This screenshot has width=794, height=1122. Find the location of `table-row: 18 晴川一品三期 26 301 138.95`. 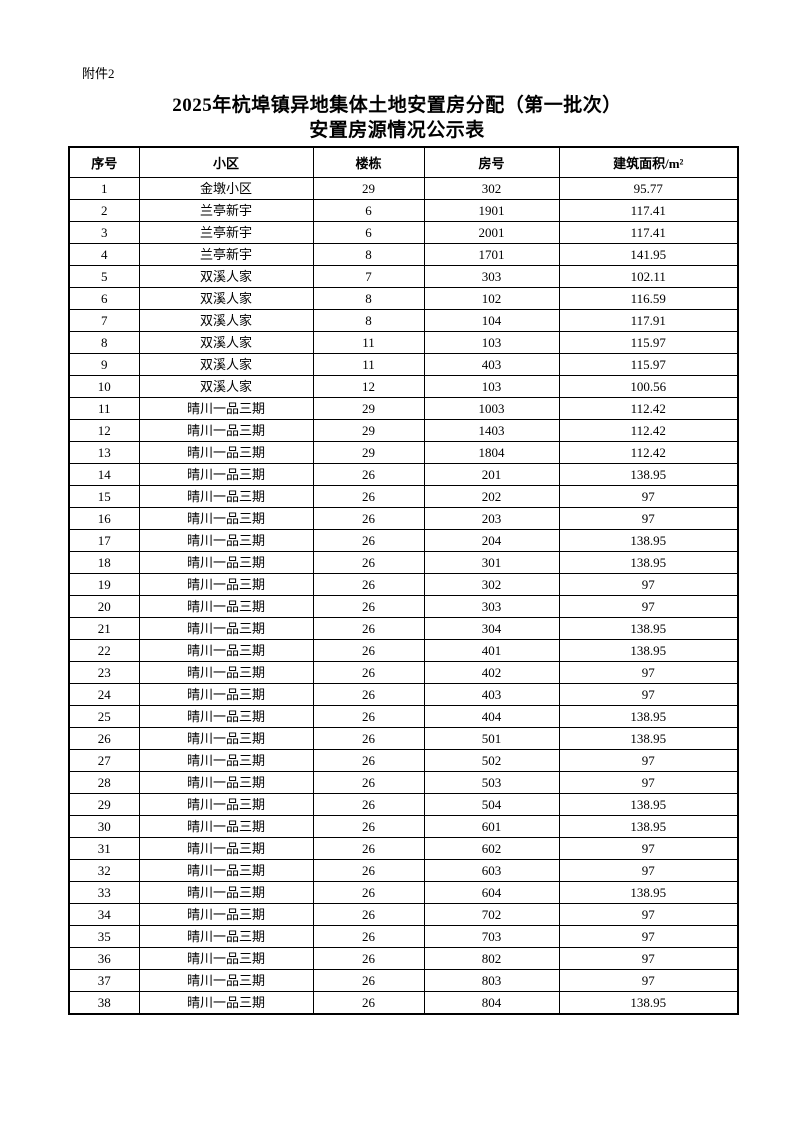

table-row: 18 晴川一品三期 26 301 138.95 is located at coordinates (403, 562).